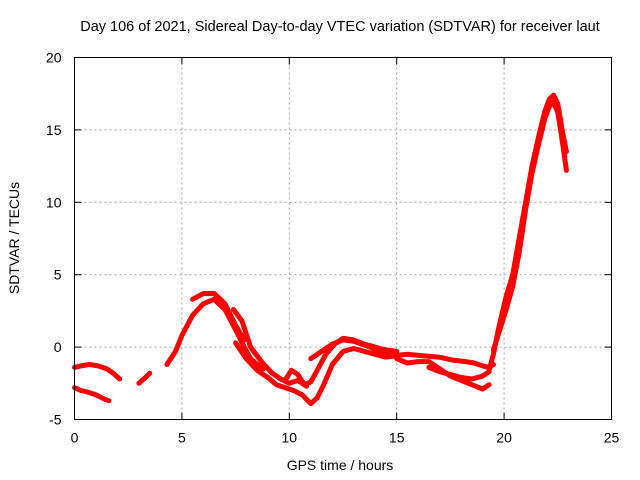  Describe the element at coordinates (75, 438) in the screenshot. I see `x-tick-label: 0` at that location.